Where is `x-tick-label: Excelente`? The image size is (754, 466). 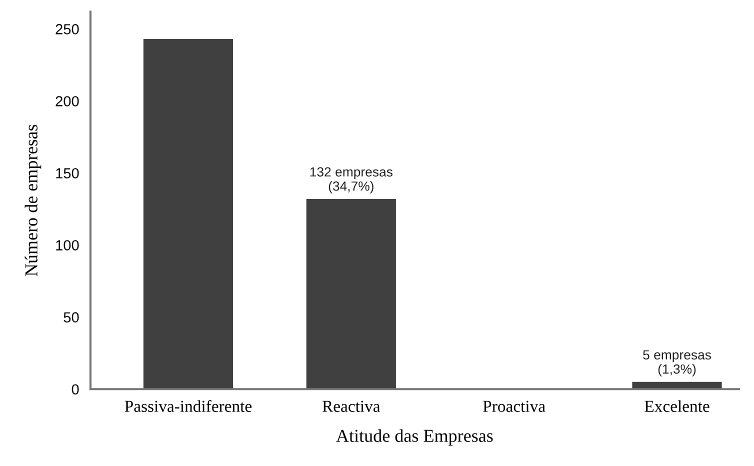
x-tick-label: Excelente is located at coordinates (677, 406).